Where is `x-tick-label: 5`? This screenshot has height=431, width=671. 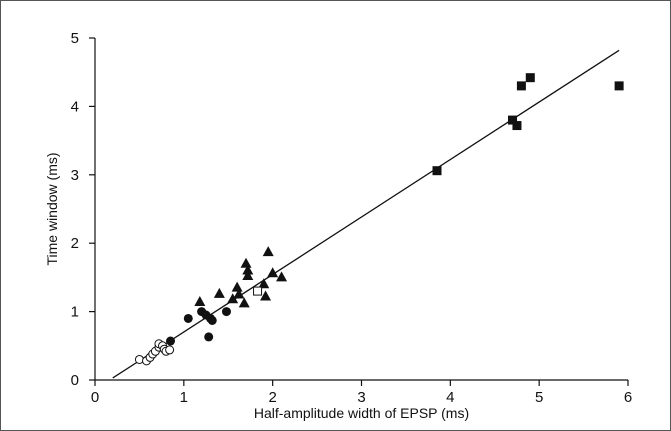 x-tick-label: 5 is located at coordinates (539, 397).